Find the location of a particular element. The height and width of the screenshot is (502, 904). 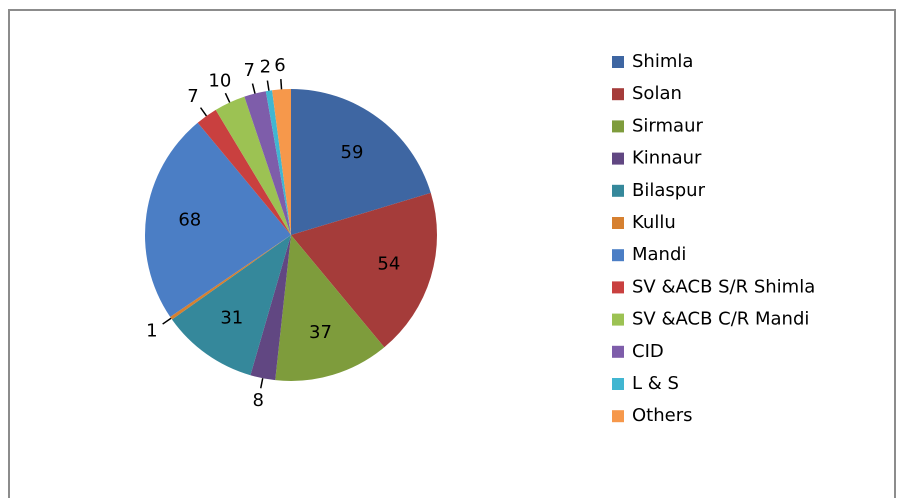

legend-label: Solan is located at coordinates (657, 93).